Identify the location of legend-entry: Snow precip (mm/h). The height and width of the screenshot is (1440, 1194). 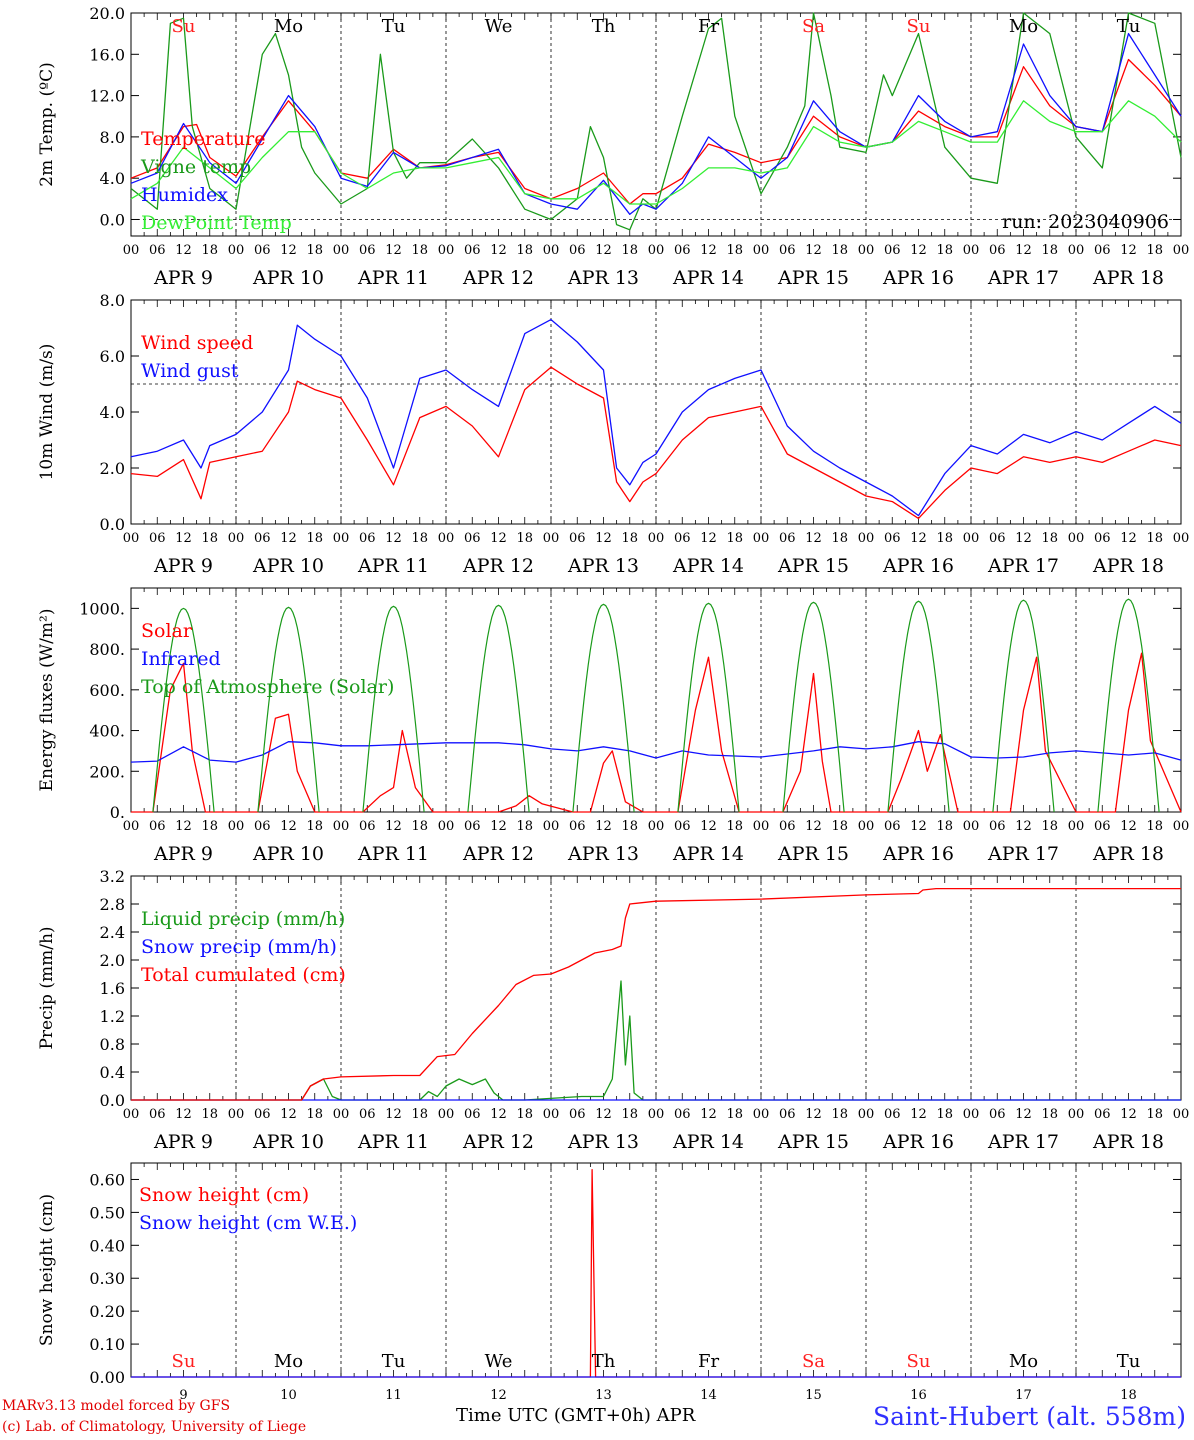
(239, 947).